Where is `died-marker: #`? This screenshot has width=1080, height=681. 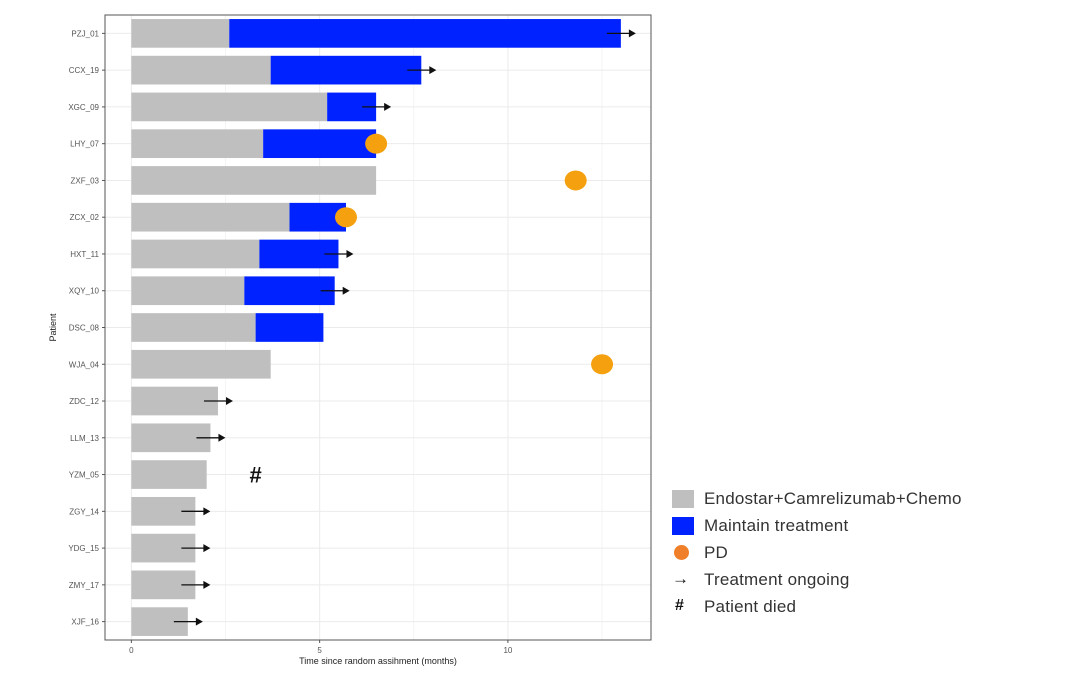 died-marker: # is located at coordinates (255, 475).